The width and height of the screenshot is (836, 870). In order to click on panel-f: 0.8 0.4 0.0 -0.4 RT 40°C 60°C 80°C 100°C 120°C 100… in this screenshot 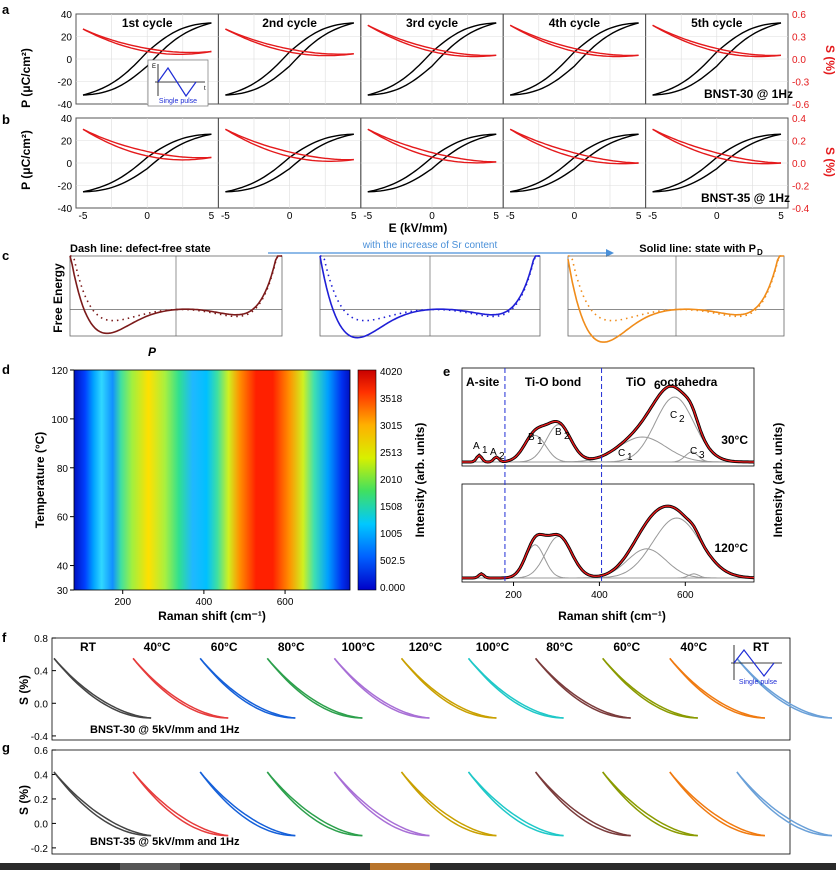, I will do `click(432, 688)`.